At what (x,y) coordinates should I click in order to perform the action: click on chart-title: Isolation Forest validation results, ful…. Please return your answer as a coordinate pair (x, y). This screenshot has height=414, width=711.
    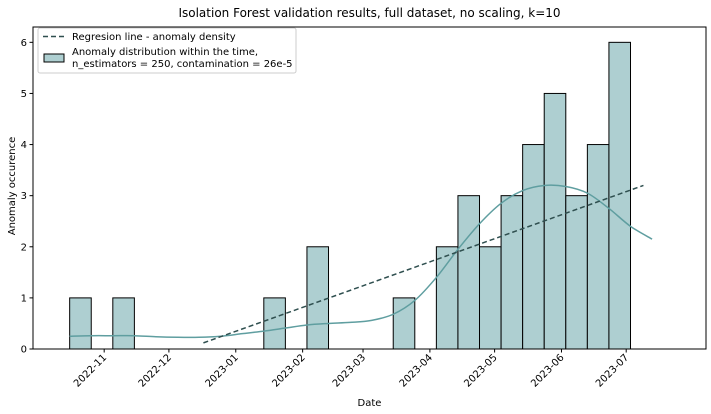
    Looking at the image, I should click on (369, 13).